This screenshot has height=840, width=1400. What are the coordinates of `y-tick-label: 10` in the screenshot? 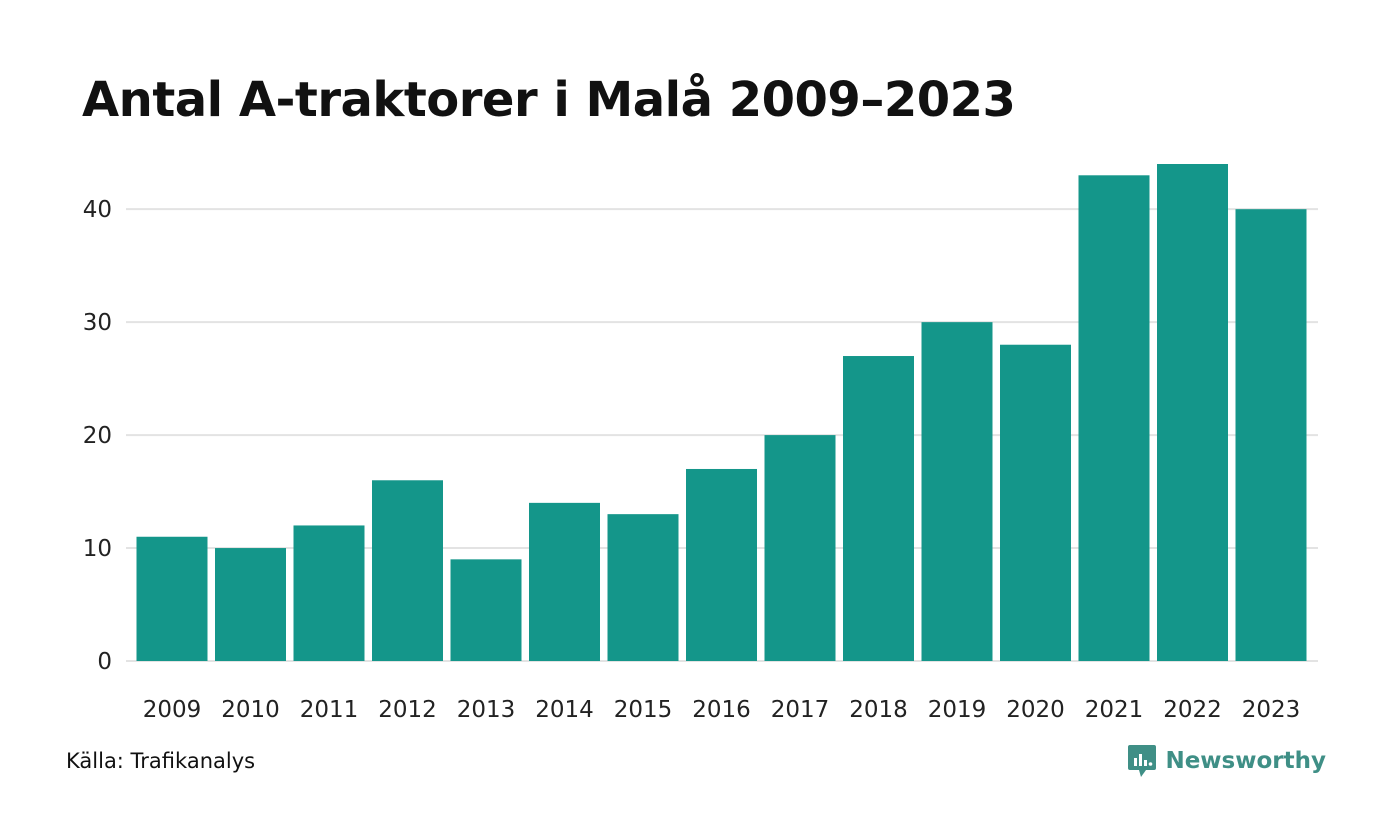 It's located at (97, 549).